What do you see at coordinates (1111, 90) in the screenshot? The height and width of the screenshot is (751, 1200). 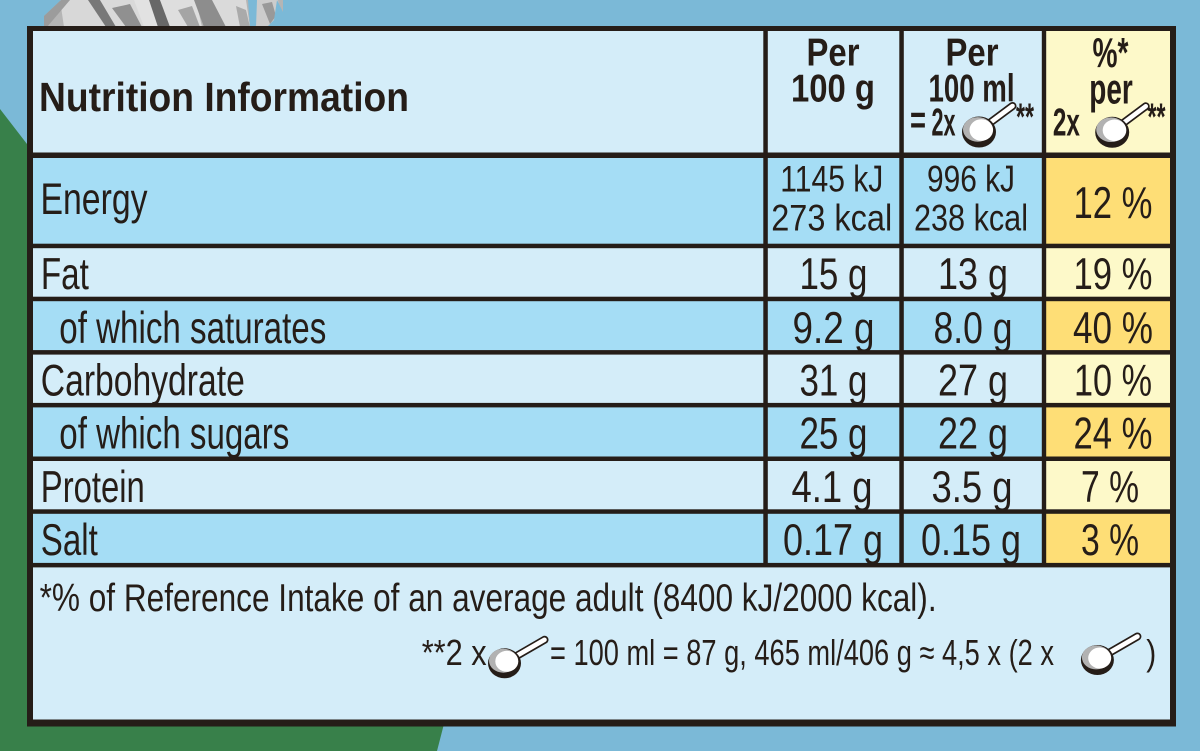 I see `svg-text: per` at bounding box center [1111, 90].